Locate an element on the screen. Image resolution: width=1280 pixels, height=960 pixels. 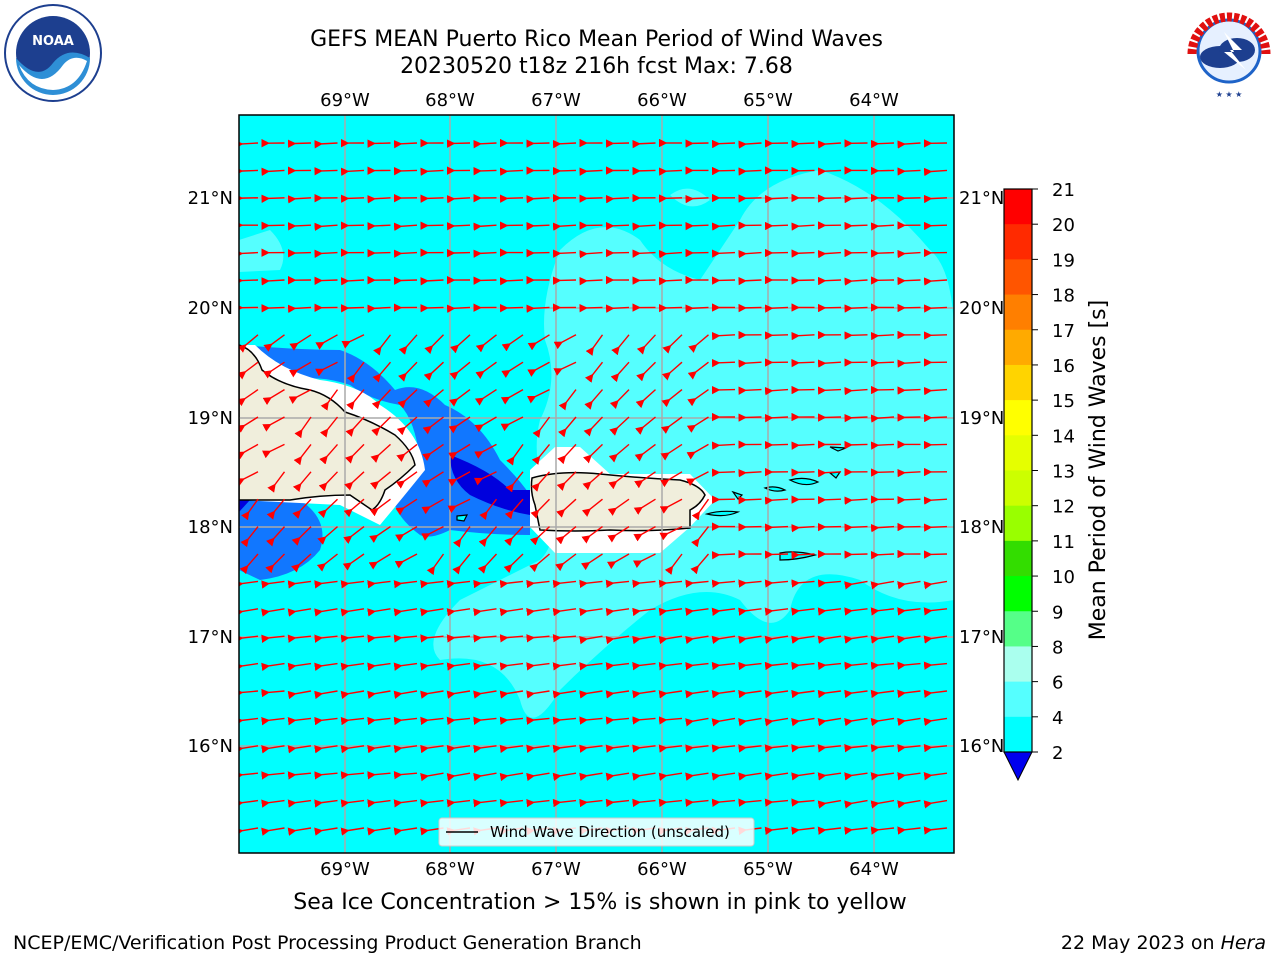
colorbar-tick-label: 20 is located at coordinates (1063, 225).